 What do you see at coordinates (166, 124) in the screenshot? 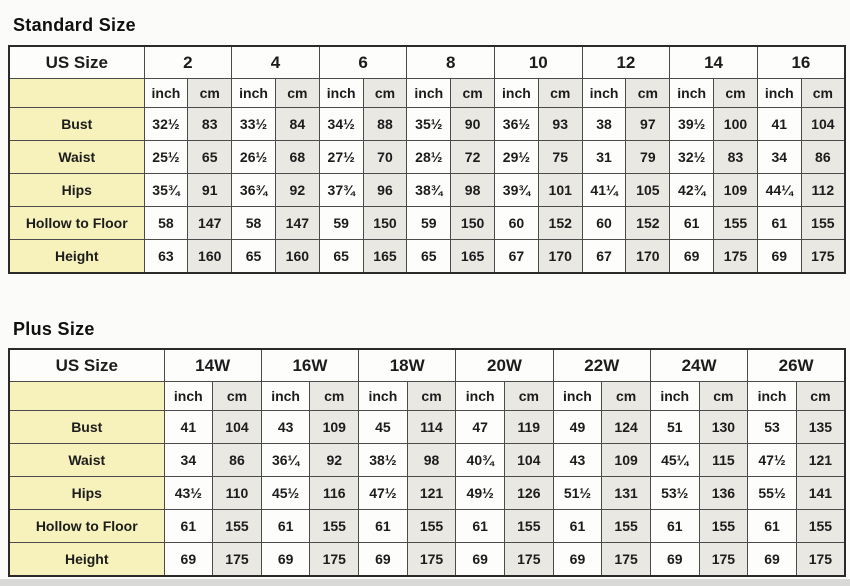
I see `value-cell-inch: 32½` at bounding box center [166, 124].